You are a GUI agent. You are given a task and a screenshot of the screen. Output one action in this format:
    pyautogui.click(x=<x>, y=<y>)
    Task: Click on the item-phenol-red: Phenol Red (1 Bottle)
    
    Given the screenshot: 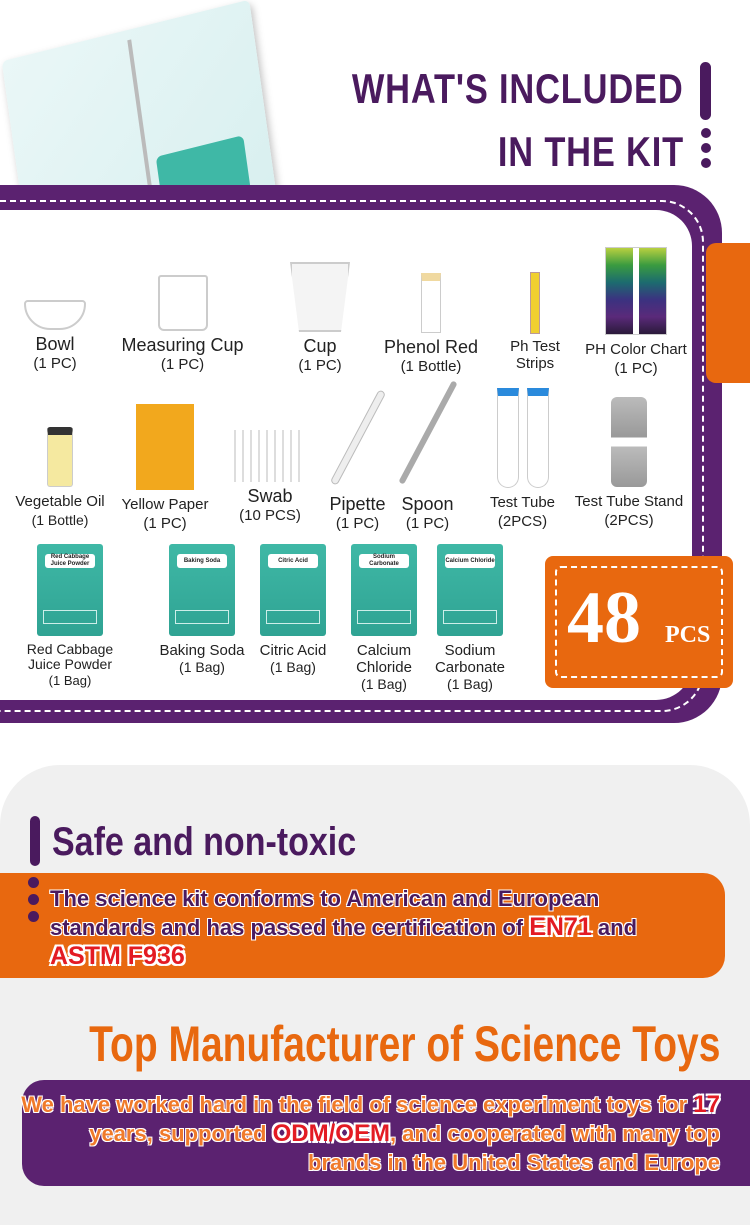 What is the action you would take?
    pyautogui.click(x=431, y=324)
    